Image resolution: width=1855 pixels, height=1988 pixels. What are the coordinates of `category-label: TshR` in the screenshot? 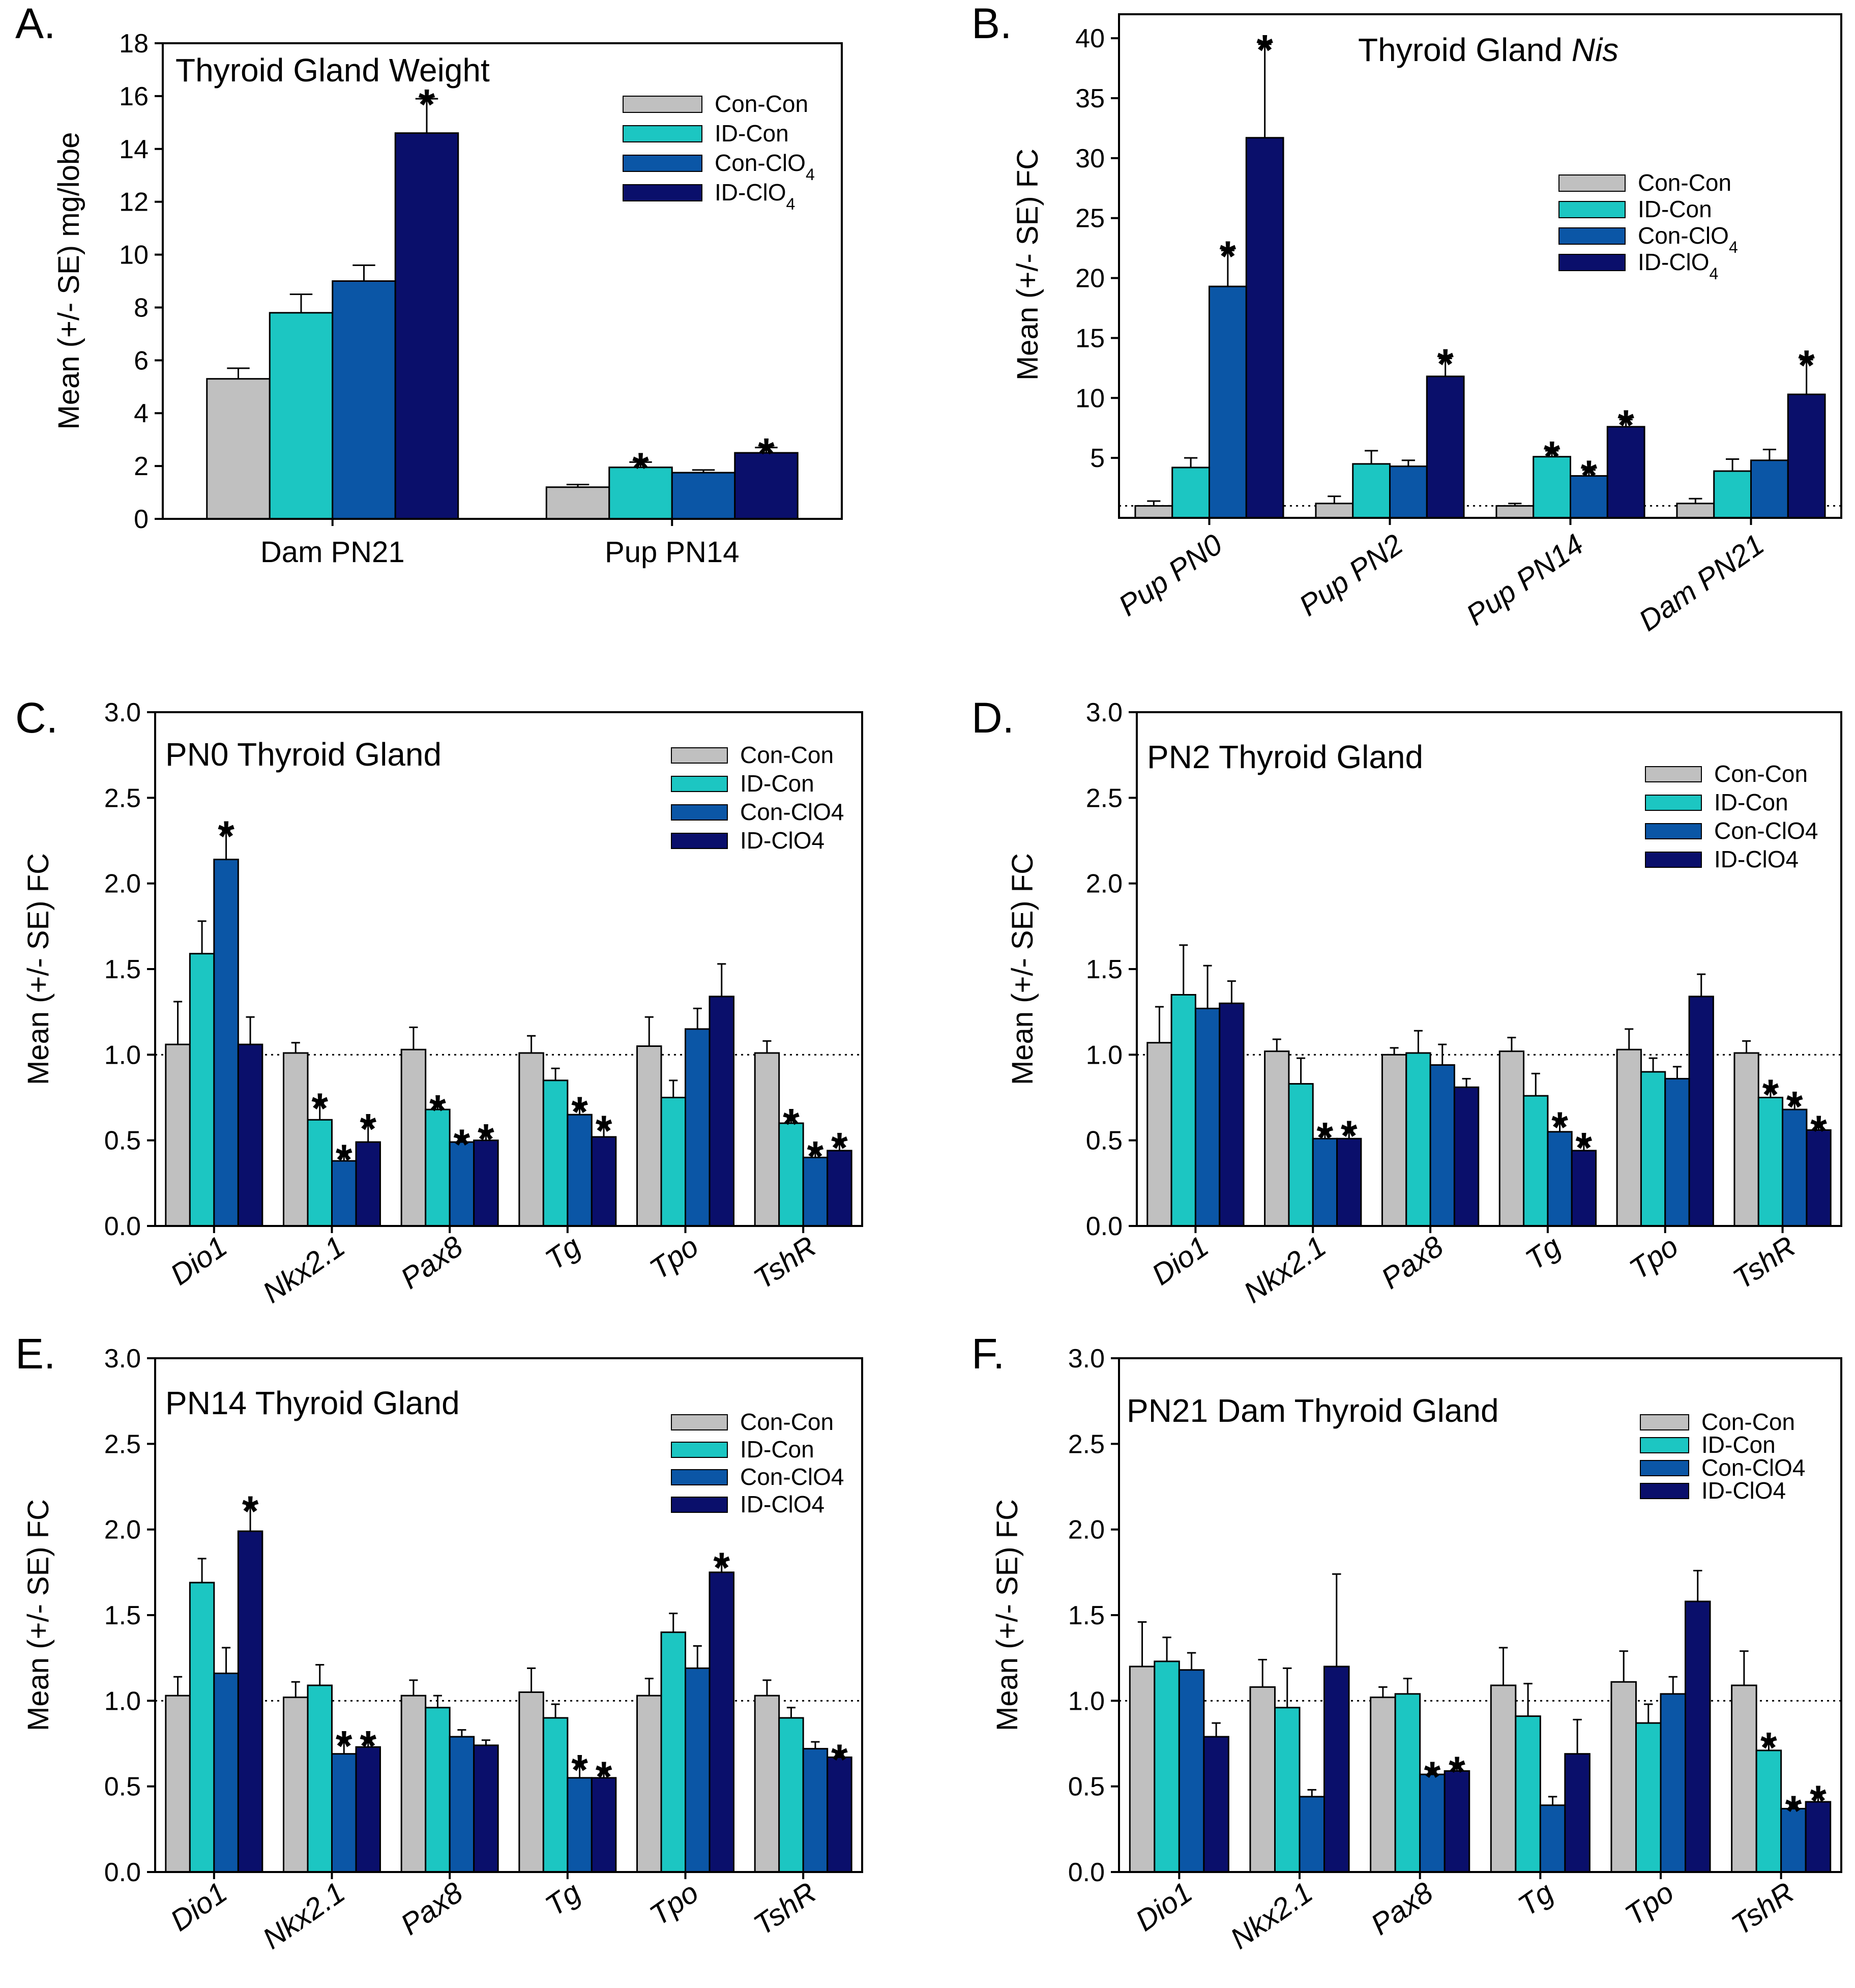 It's located at (785, 1263).